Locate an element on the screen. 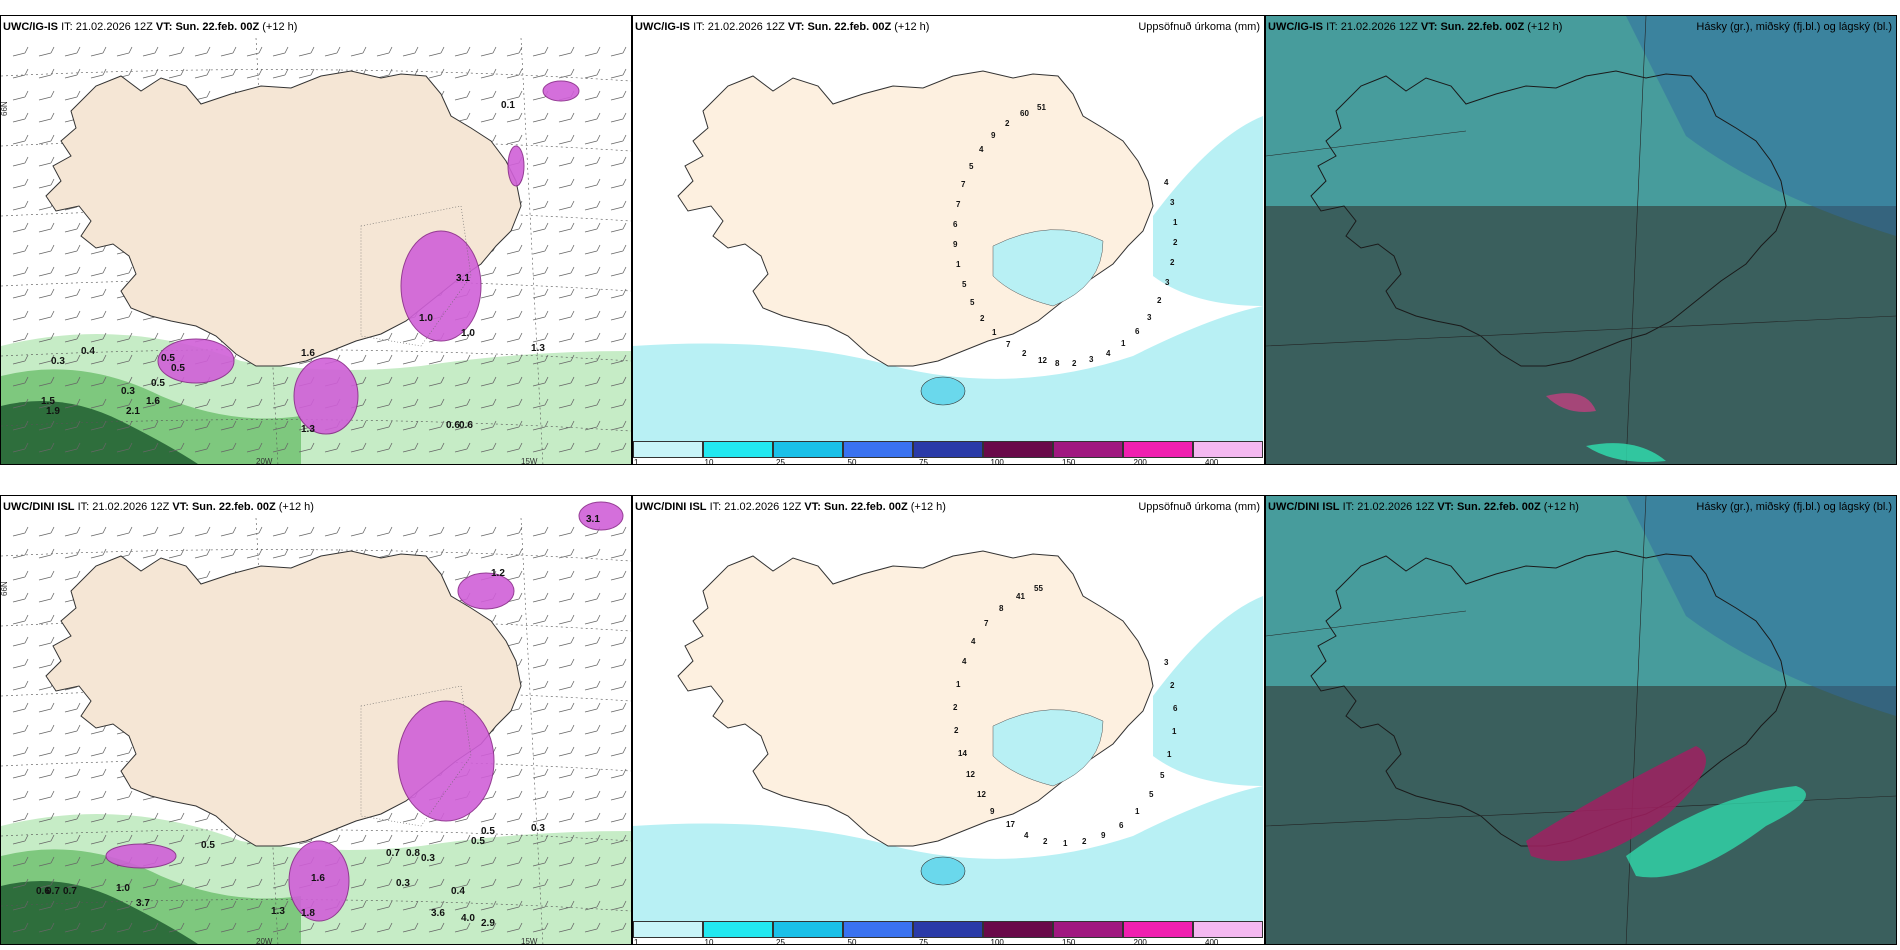 Image resolution: width=1900 pixels, height=950 pixels. precip-value-label: 0.5 is located at coordinates (178, 368).